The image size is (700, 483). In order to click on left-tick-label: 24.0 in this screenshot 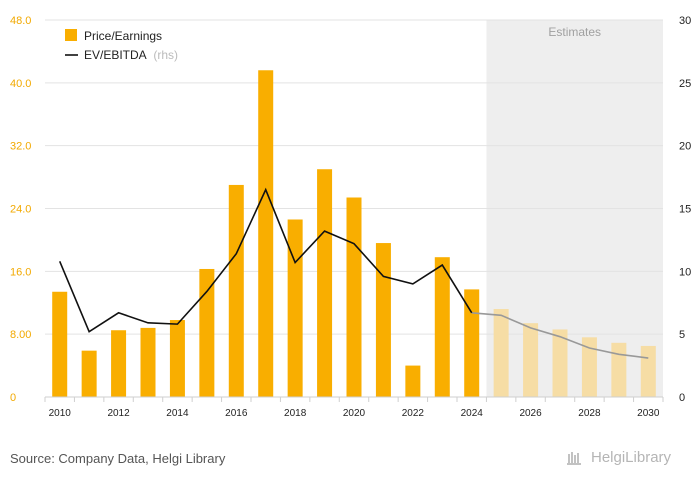, I will do `click(20, 210)`.